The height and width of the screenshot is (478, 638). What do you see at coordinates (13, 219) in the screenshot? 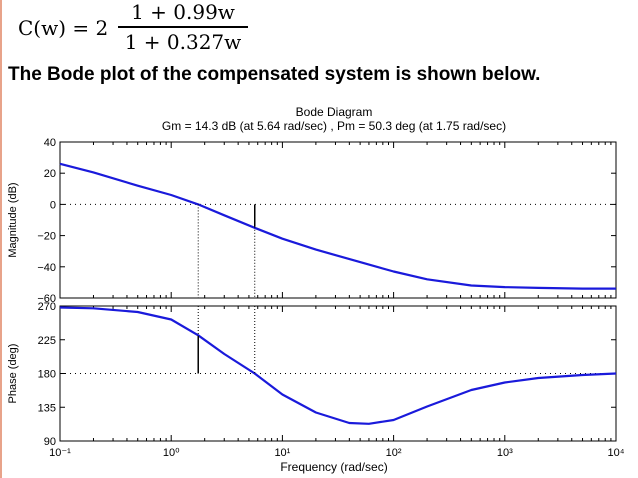
I see `magnitude-y-axis-label: Magnitude (dB)` at bounding box center [13, 219].